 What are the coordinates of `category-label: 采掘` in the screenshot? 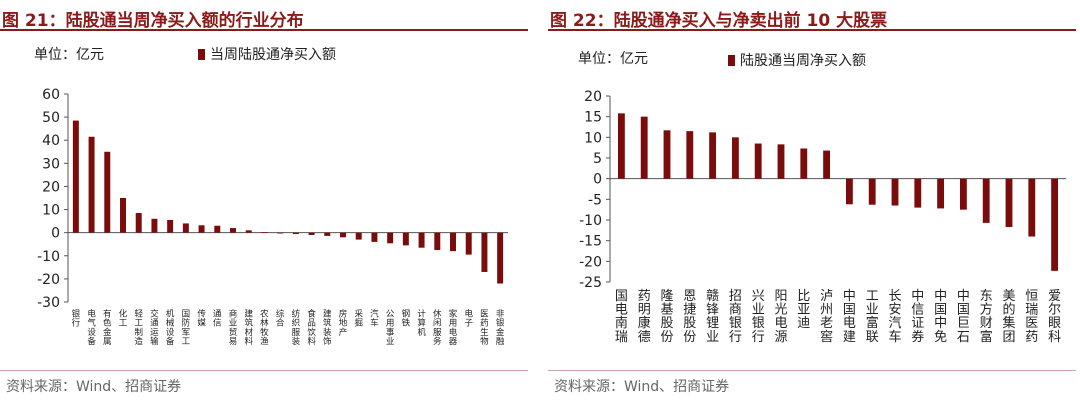 It's located at (358, 319).